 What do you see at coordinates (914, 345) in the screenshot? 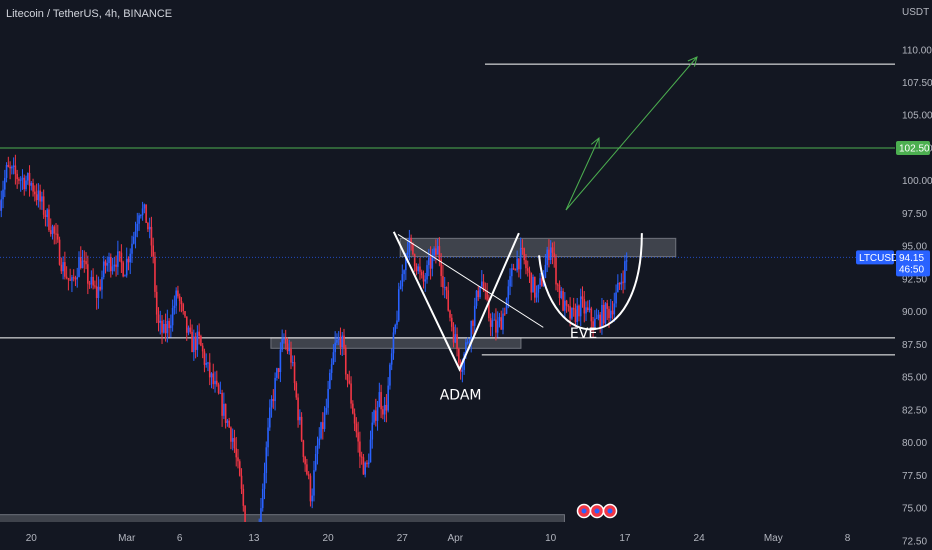
I see `y-tick-label-9: 87.50` at bounding box center [914, 345].